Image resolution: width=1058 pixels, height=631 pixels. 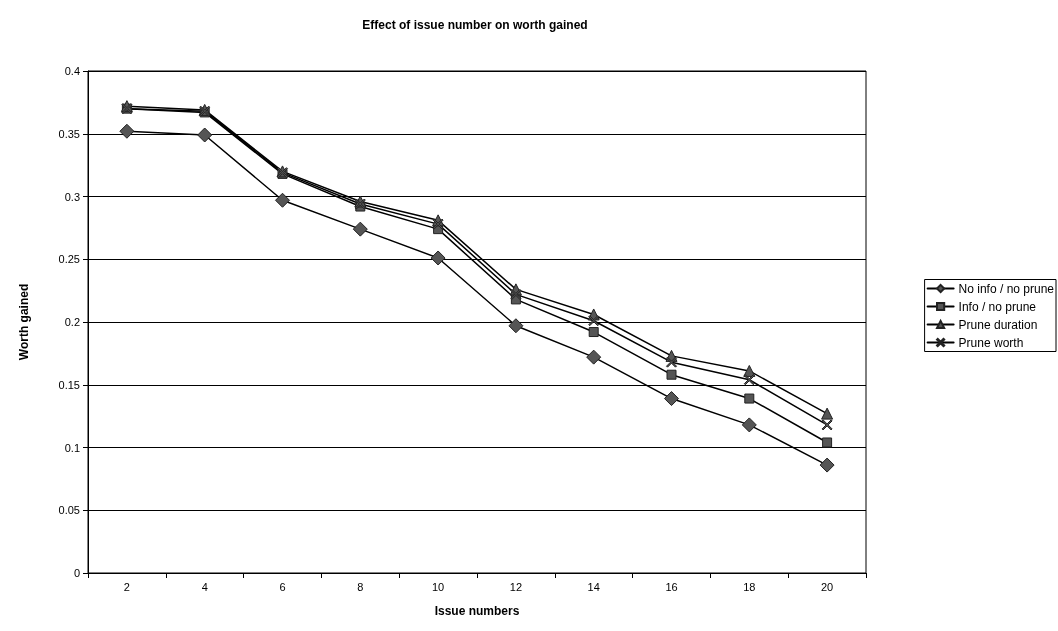 What do you see at coordinates (69, 384) in the screenshot?
I see `y-tick-label: 0.15` at bounding box center [69, 384].